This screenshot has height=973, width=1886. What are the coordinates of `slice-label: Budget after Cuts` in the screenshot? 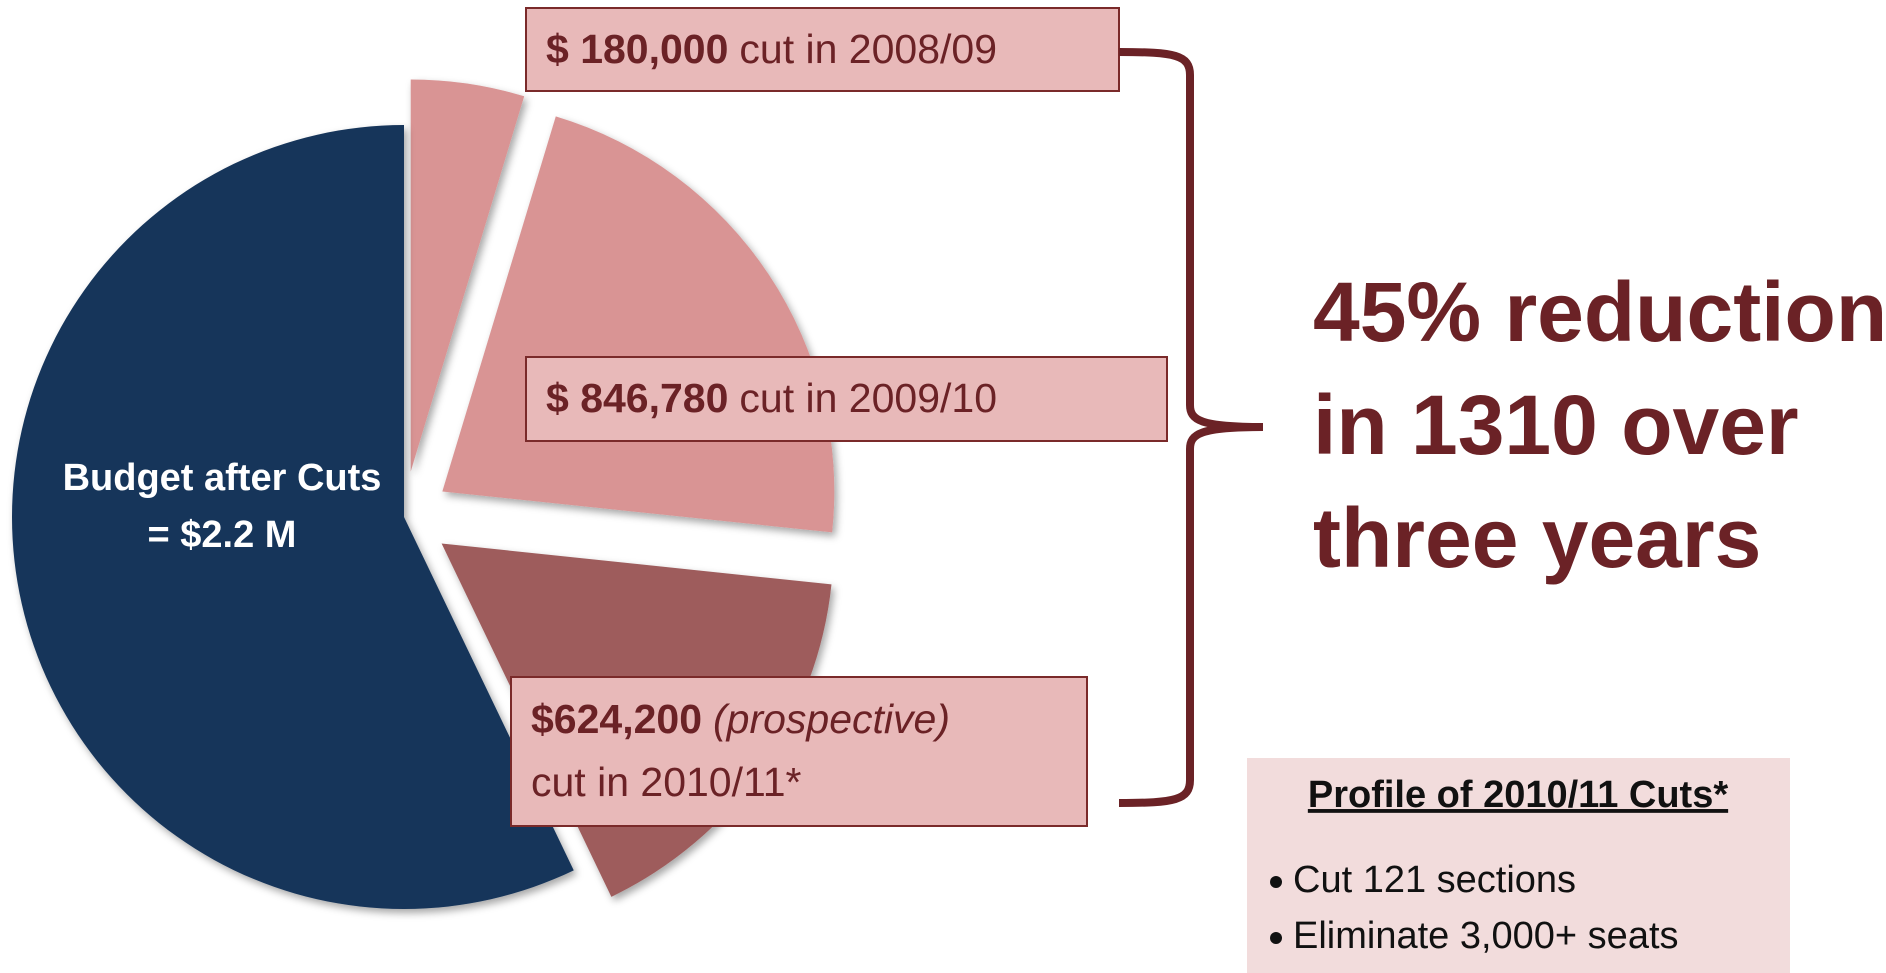 It's located at (222, 478).